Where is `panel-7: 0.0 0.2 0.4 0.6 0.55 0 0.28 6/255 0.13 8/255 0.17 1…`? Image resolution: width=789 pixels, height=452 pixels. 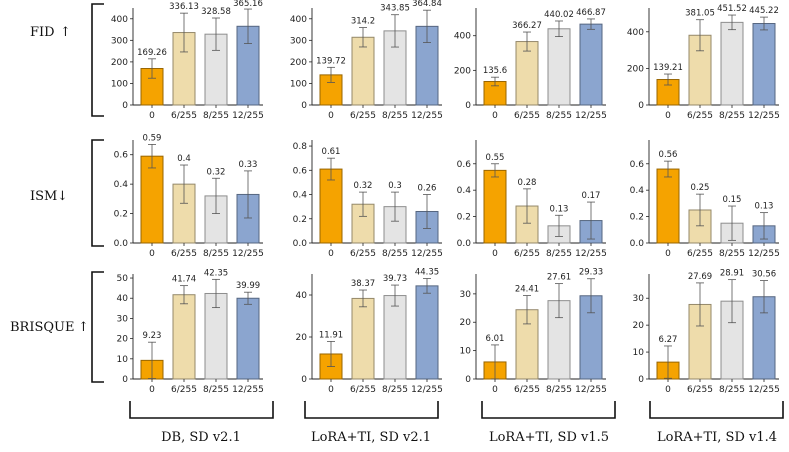
panel-7: 0.0 0.2 0.4 0.6 0.55 0 0.28 6/255 0.13 8/255 0.17 1… is located at coordinates (532, 199).